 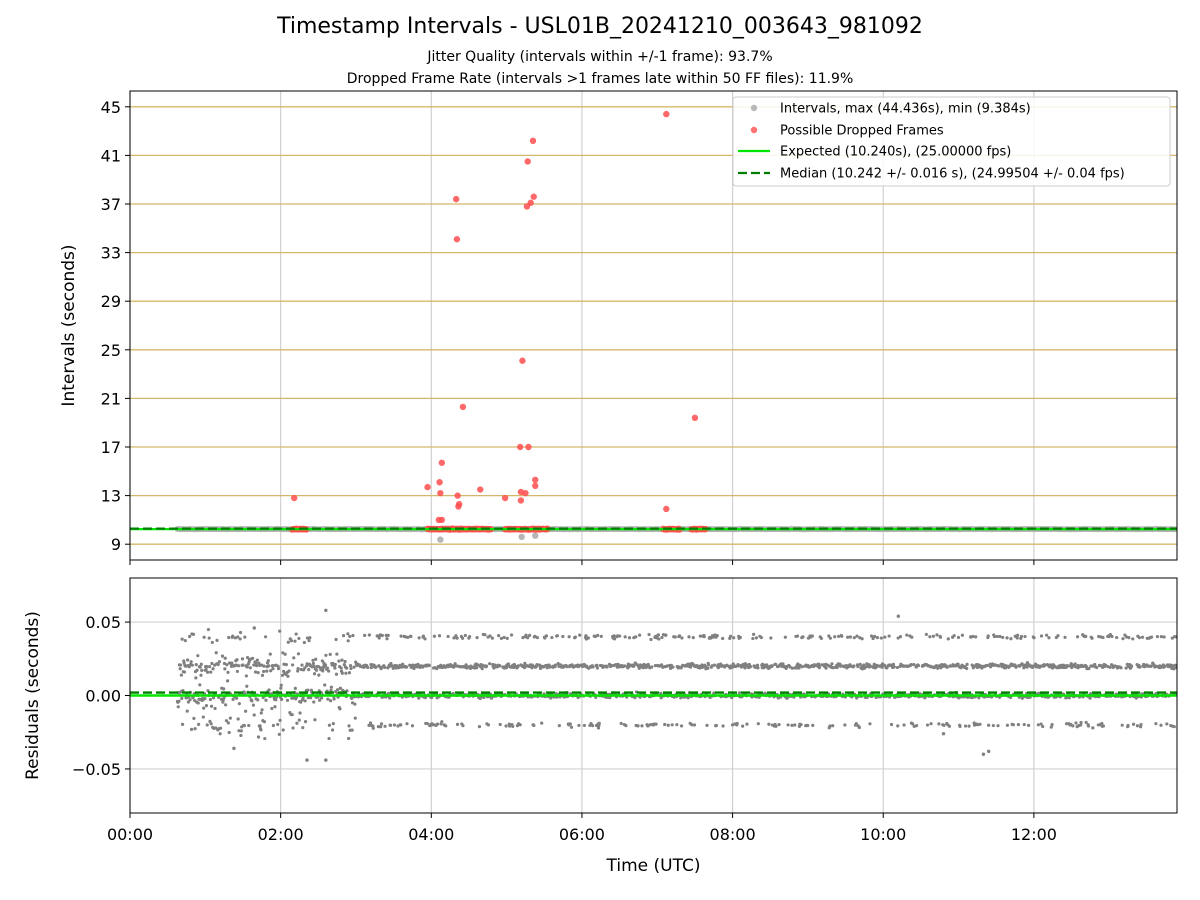 I want to click on x-tick-label: 12:00, so click(x=1034, y=834).